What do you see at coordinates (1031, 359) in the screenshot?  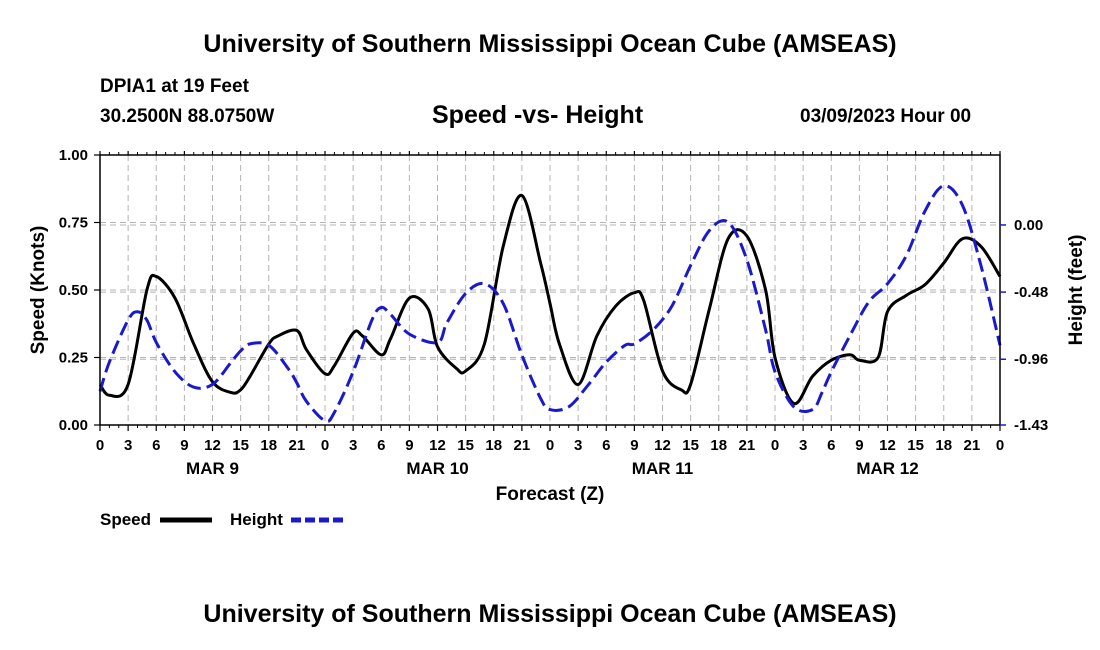 I see `y2-tick-label: -0.96` at bounding box center [1031, 359].